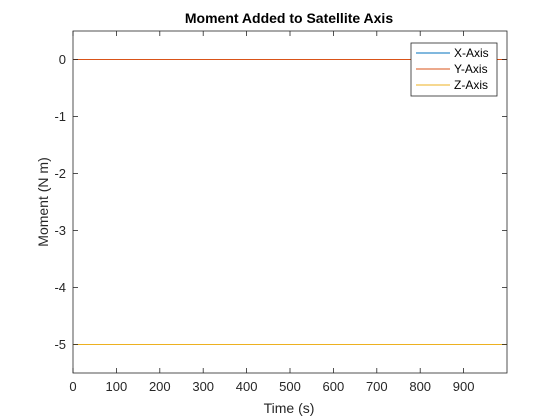 The width and height of the screenshot is (560, 420). I want to click on y-tick-label: 0, so click(62, 59).